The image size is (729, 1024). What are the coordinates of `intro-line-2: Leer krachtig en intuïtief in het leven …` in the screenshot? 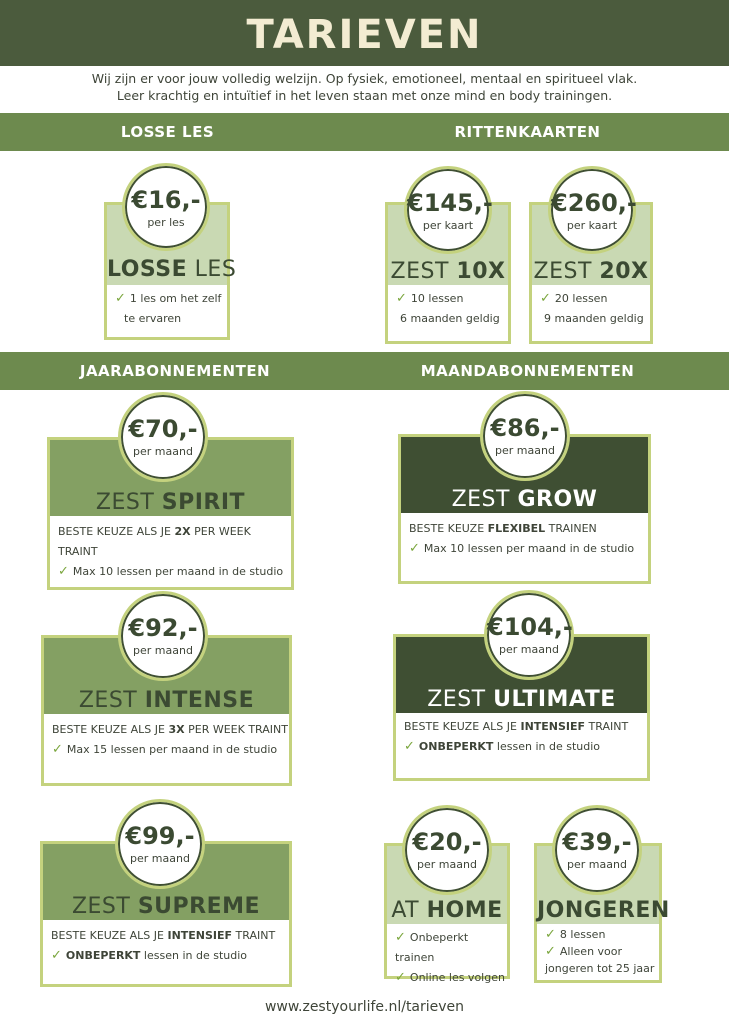 It's located at (364, 95).